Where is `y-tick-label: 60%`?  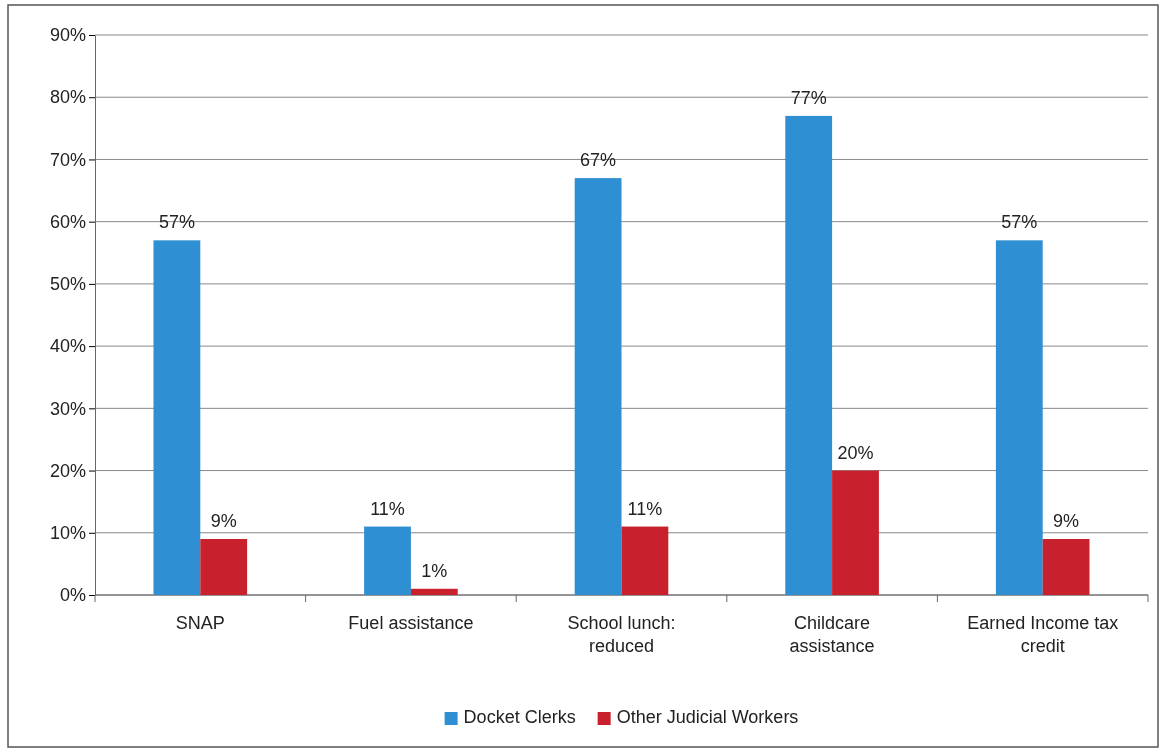
y-tick-label: 60% is located at coordinates (67, 221).